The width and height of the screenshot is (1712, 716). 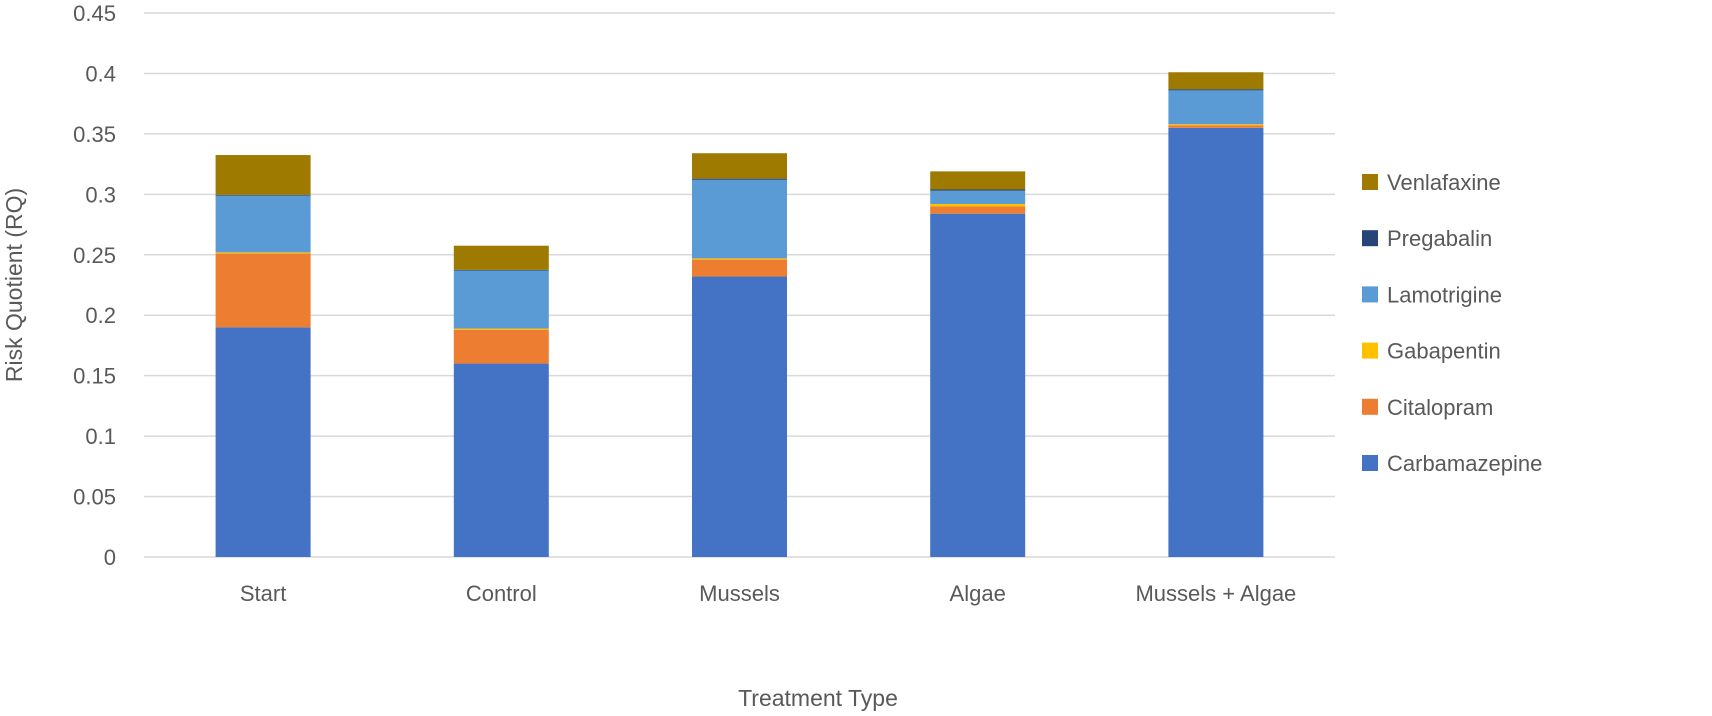 I want to click on bar-mussels-algae-lamotrigine, so click(x=1216, y=107).